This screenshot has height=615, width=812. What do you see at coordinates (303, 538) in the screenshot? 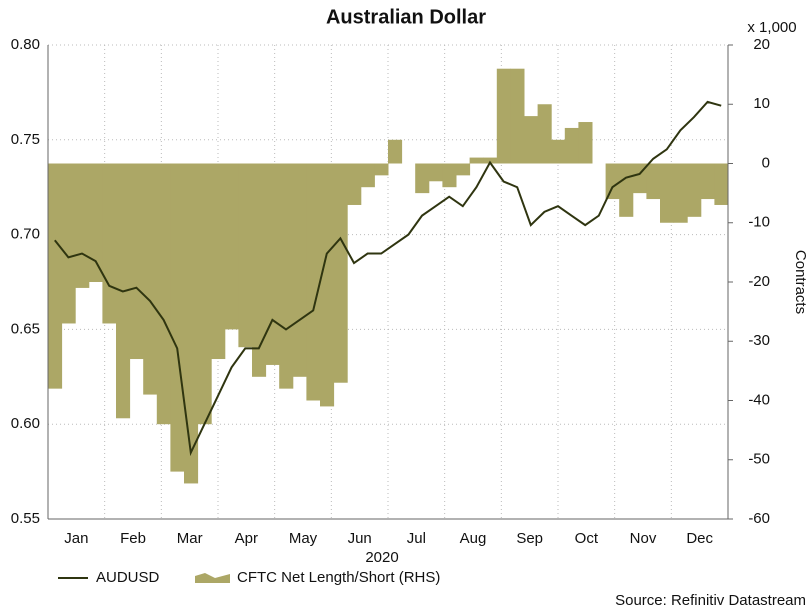
I see `x-tick-label: May` at bounding box center [303, 538].